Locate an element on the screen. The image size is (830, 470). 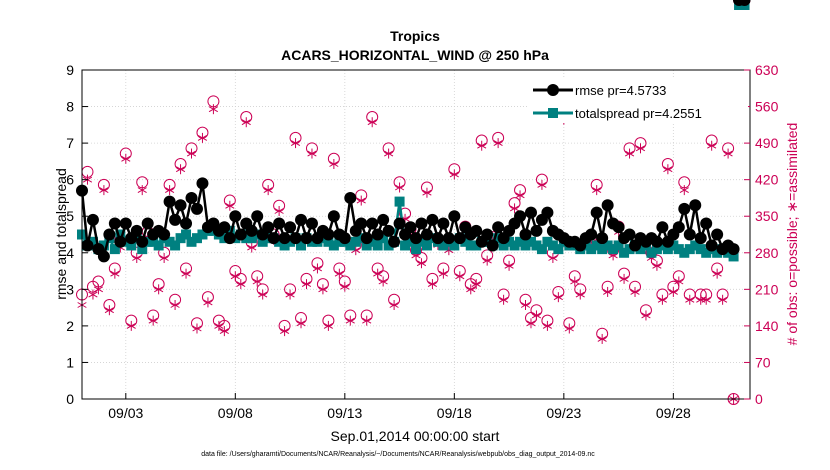
legend-label-totalspread: totalspread pr=4.2551 is located at coordinates (638, 113).